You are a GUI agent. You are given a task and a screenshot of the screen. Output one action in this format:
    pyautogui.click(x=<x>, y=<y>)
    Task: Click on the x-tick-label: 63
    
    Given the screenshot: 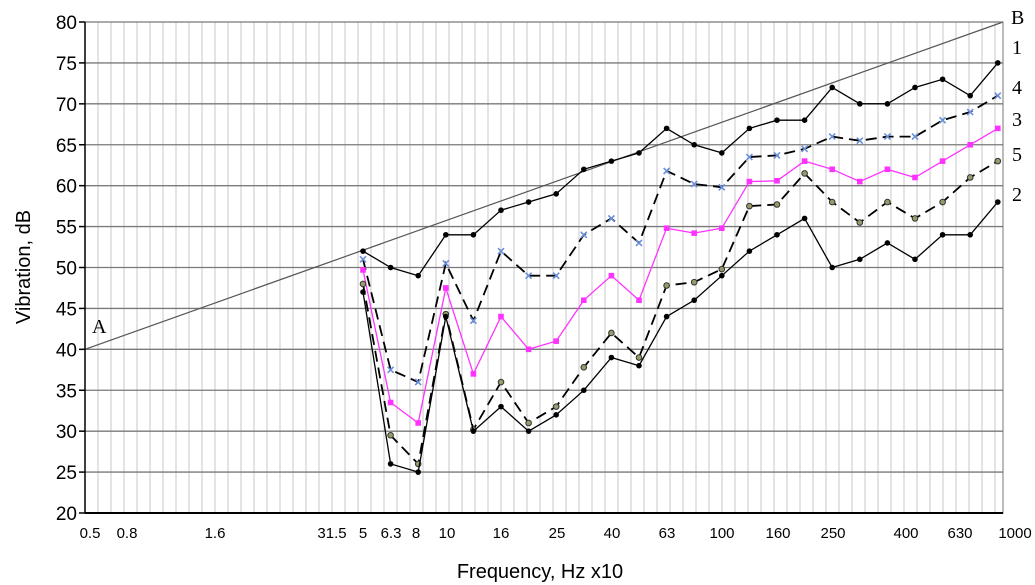 What is the action you would take?
    pyautogui.click(x=667, y=533)
    